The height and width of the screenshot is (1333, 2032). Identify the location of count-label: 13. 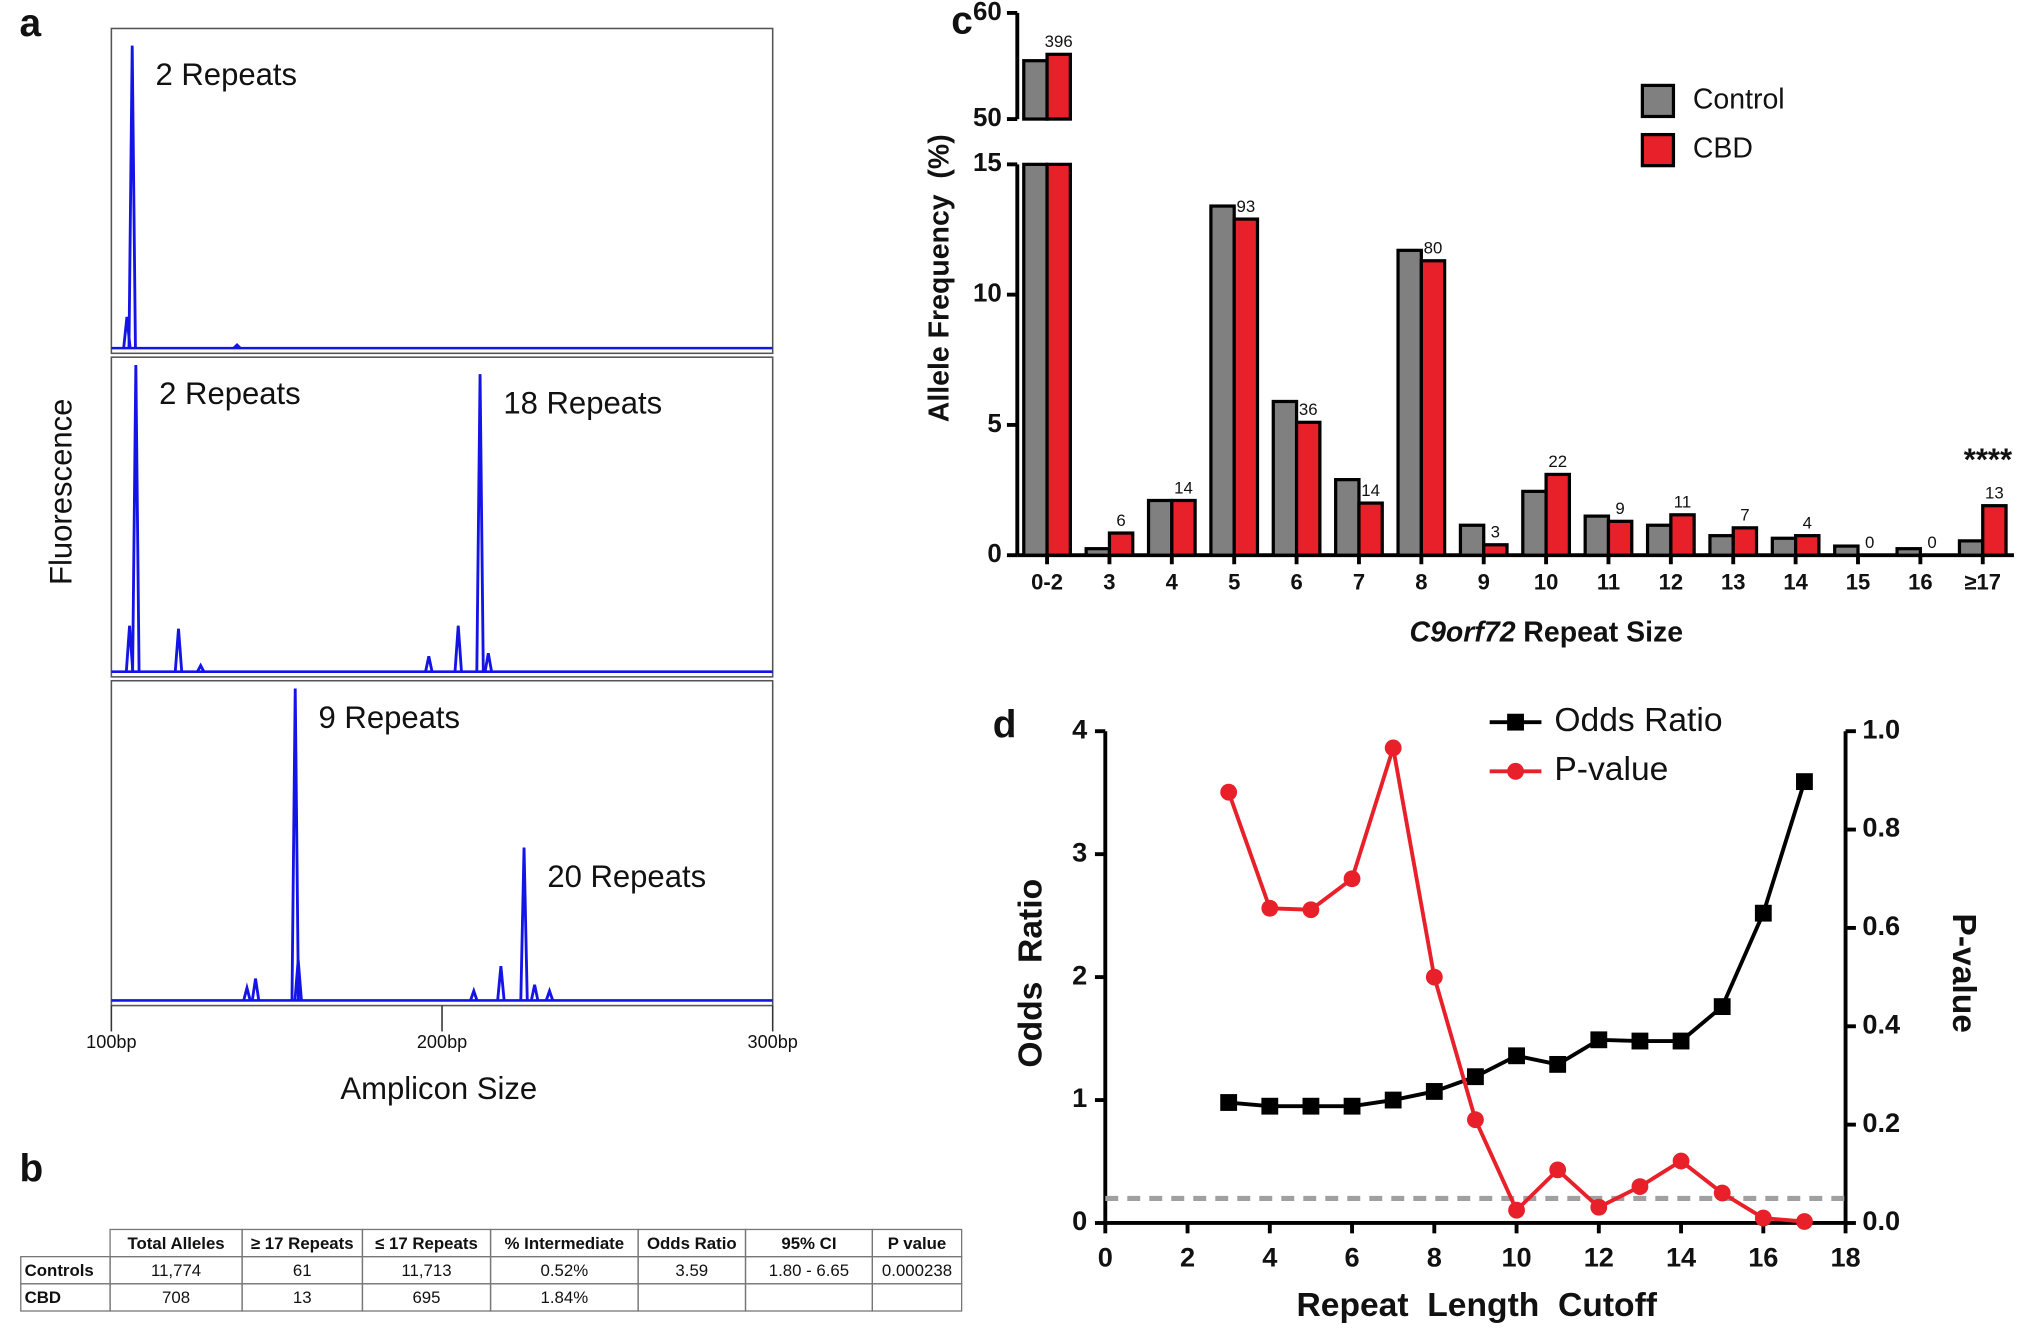
(1994, 492).